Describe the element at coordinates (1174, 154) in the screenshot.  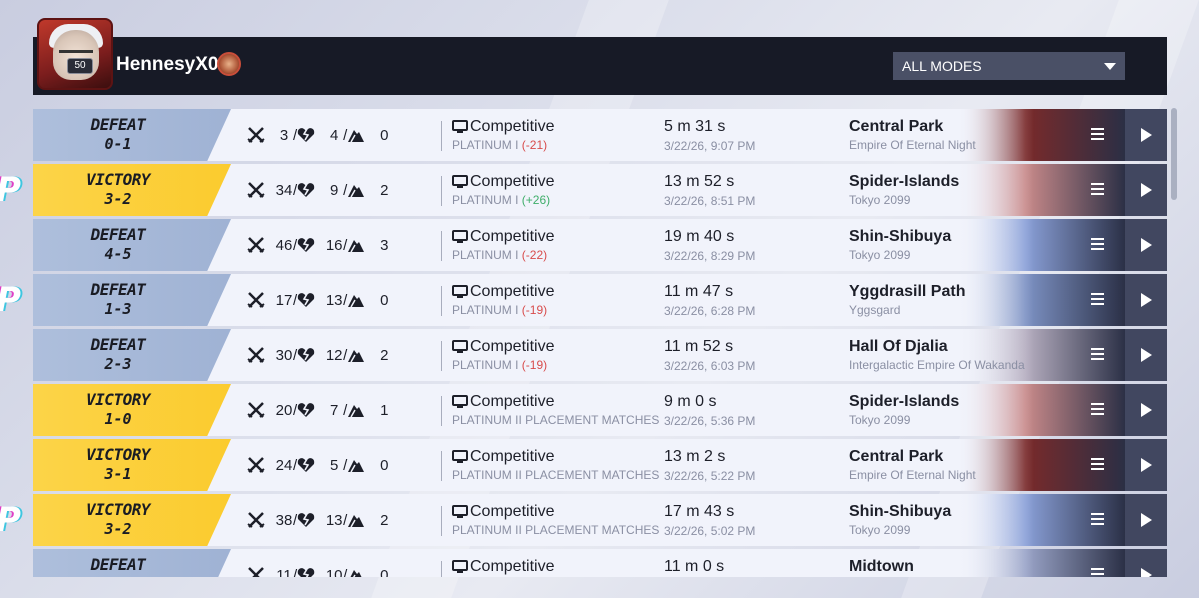
I see `scrollbar` at that location.